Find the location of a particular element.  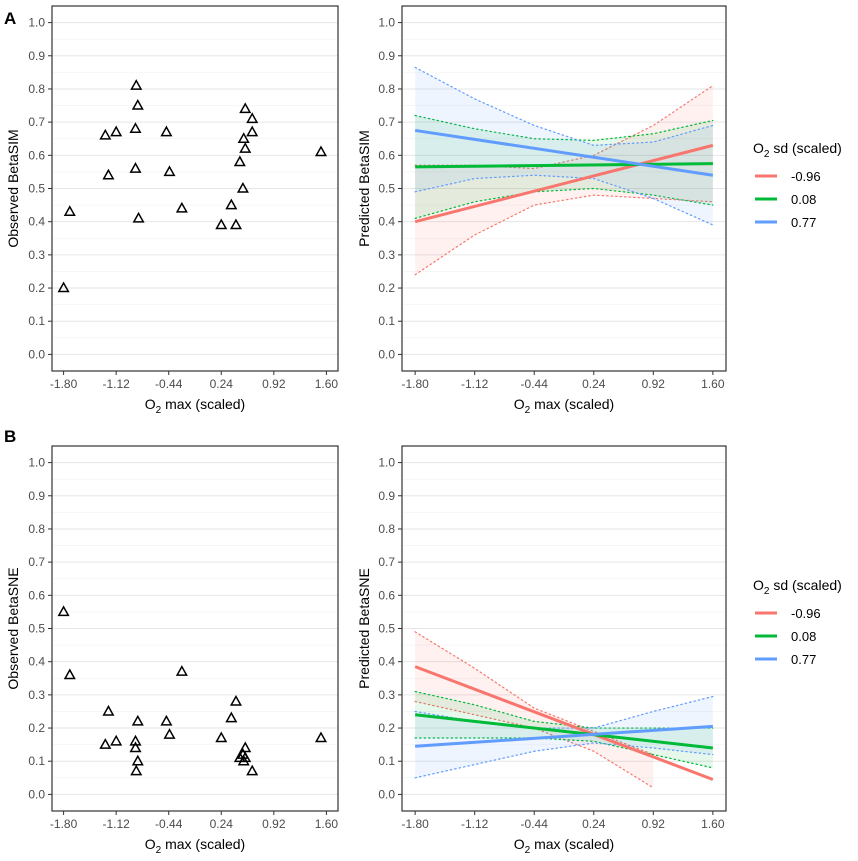

ci-lower--0.96 is located at coordinates (564, 235).